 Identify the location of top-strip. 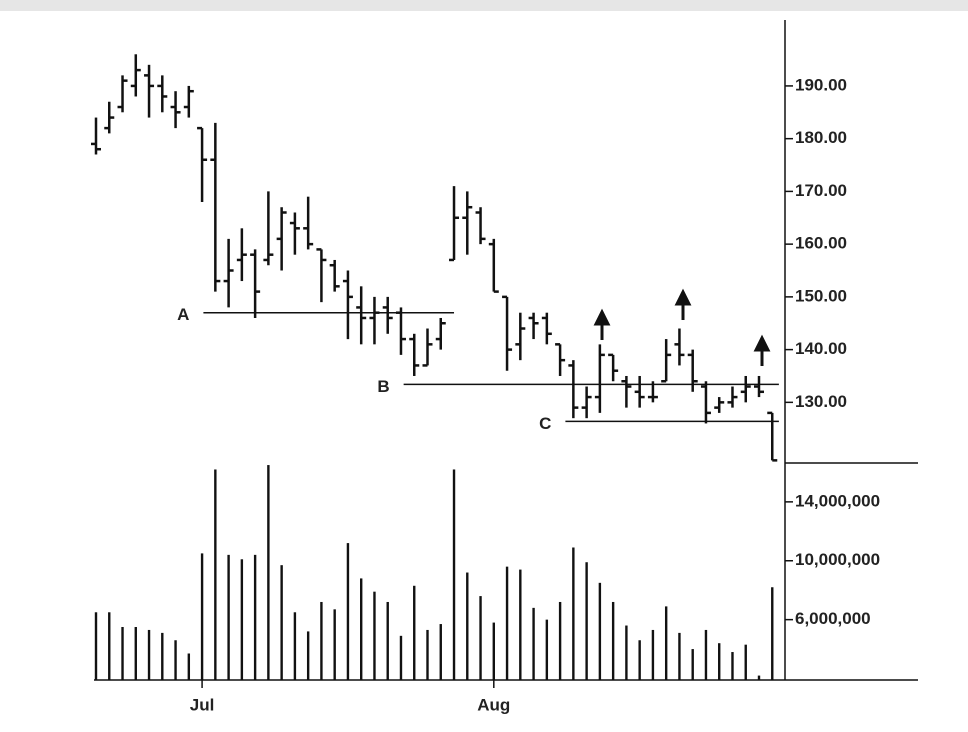
(484, 5).